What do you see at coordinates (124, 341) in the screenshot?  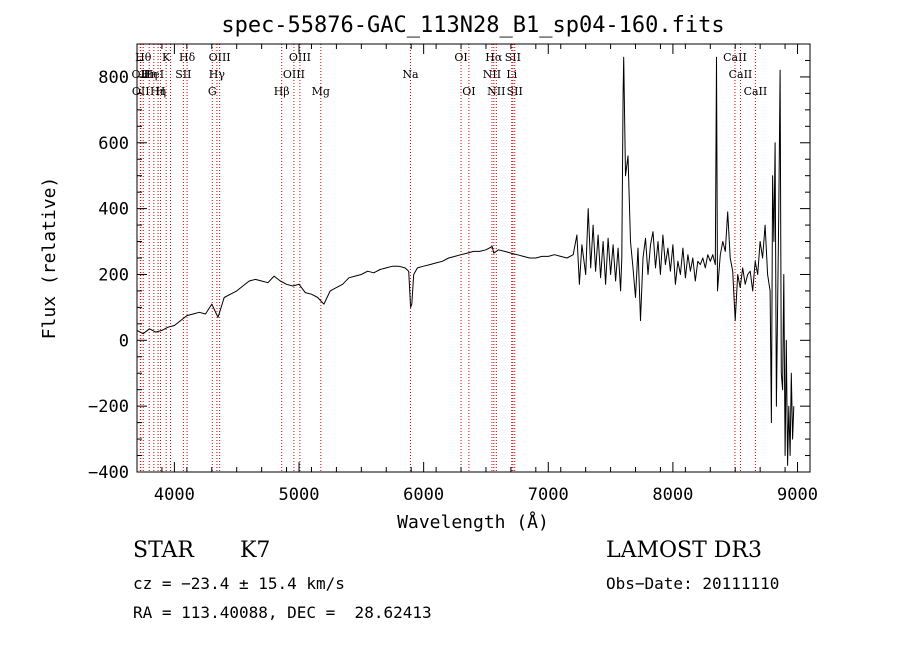 I see `y-tick-label: 0` at bounding box center [124, 341].